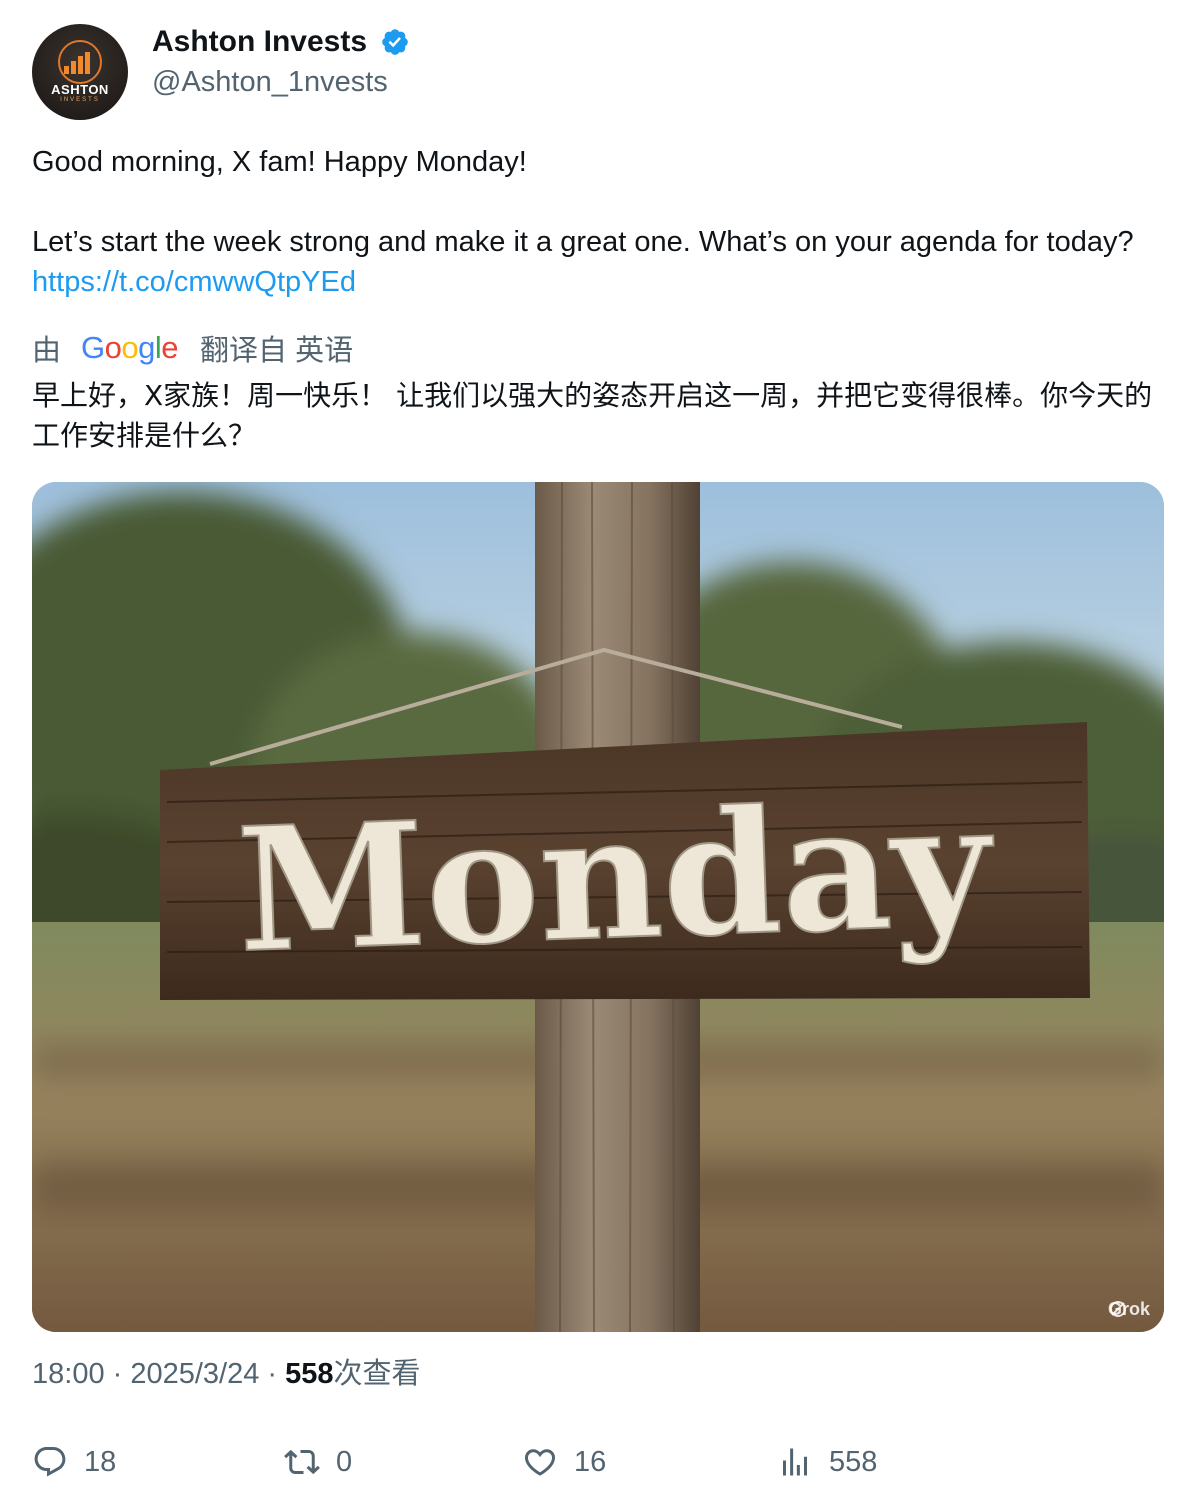  I want to click on tweet-line-1: Good morning, X fam! Happy Monday!, so click(279, 162).